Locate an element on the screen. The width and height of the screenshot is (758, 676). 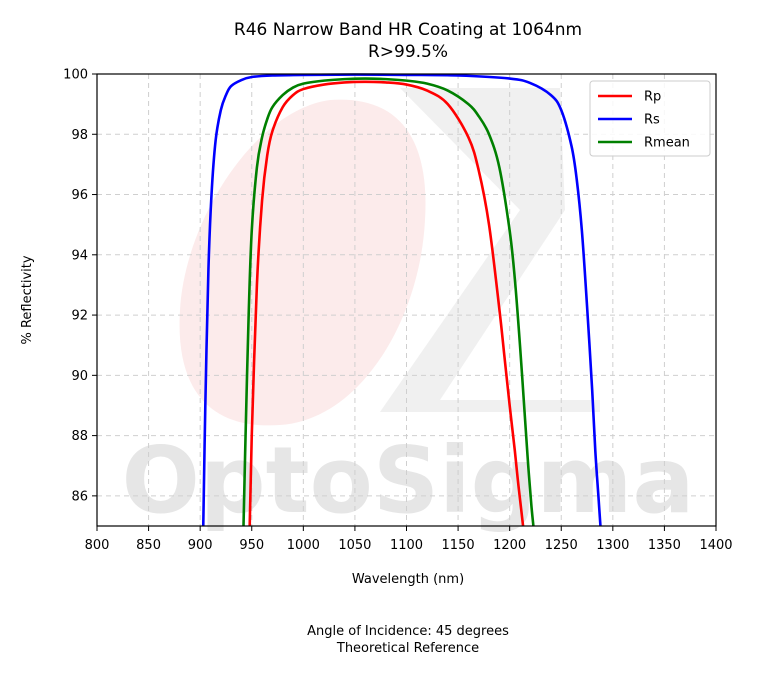
y-axis-ticks: 86 88 90 92 94 96 98 100 is located at coordinates (80, 286).